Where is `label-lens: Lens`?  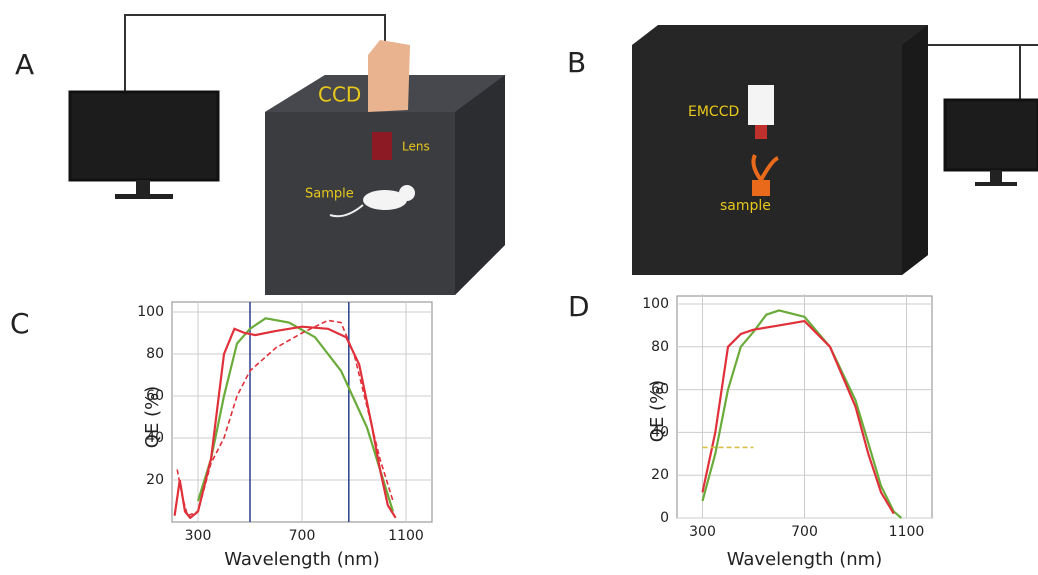 label-lens: Lens is located at coordinates (416, 147).